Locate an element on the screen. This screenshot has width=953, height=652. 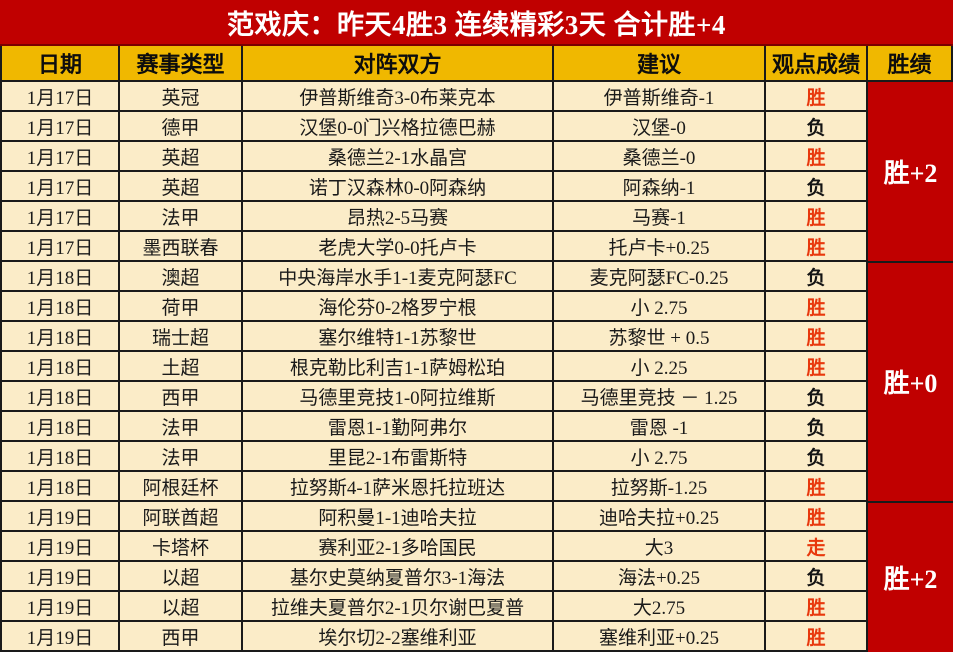
cell-league: 英冠 is located at coordinates (181, 97).